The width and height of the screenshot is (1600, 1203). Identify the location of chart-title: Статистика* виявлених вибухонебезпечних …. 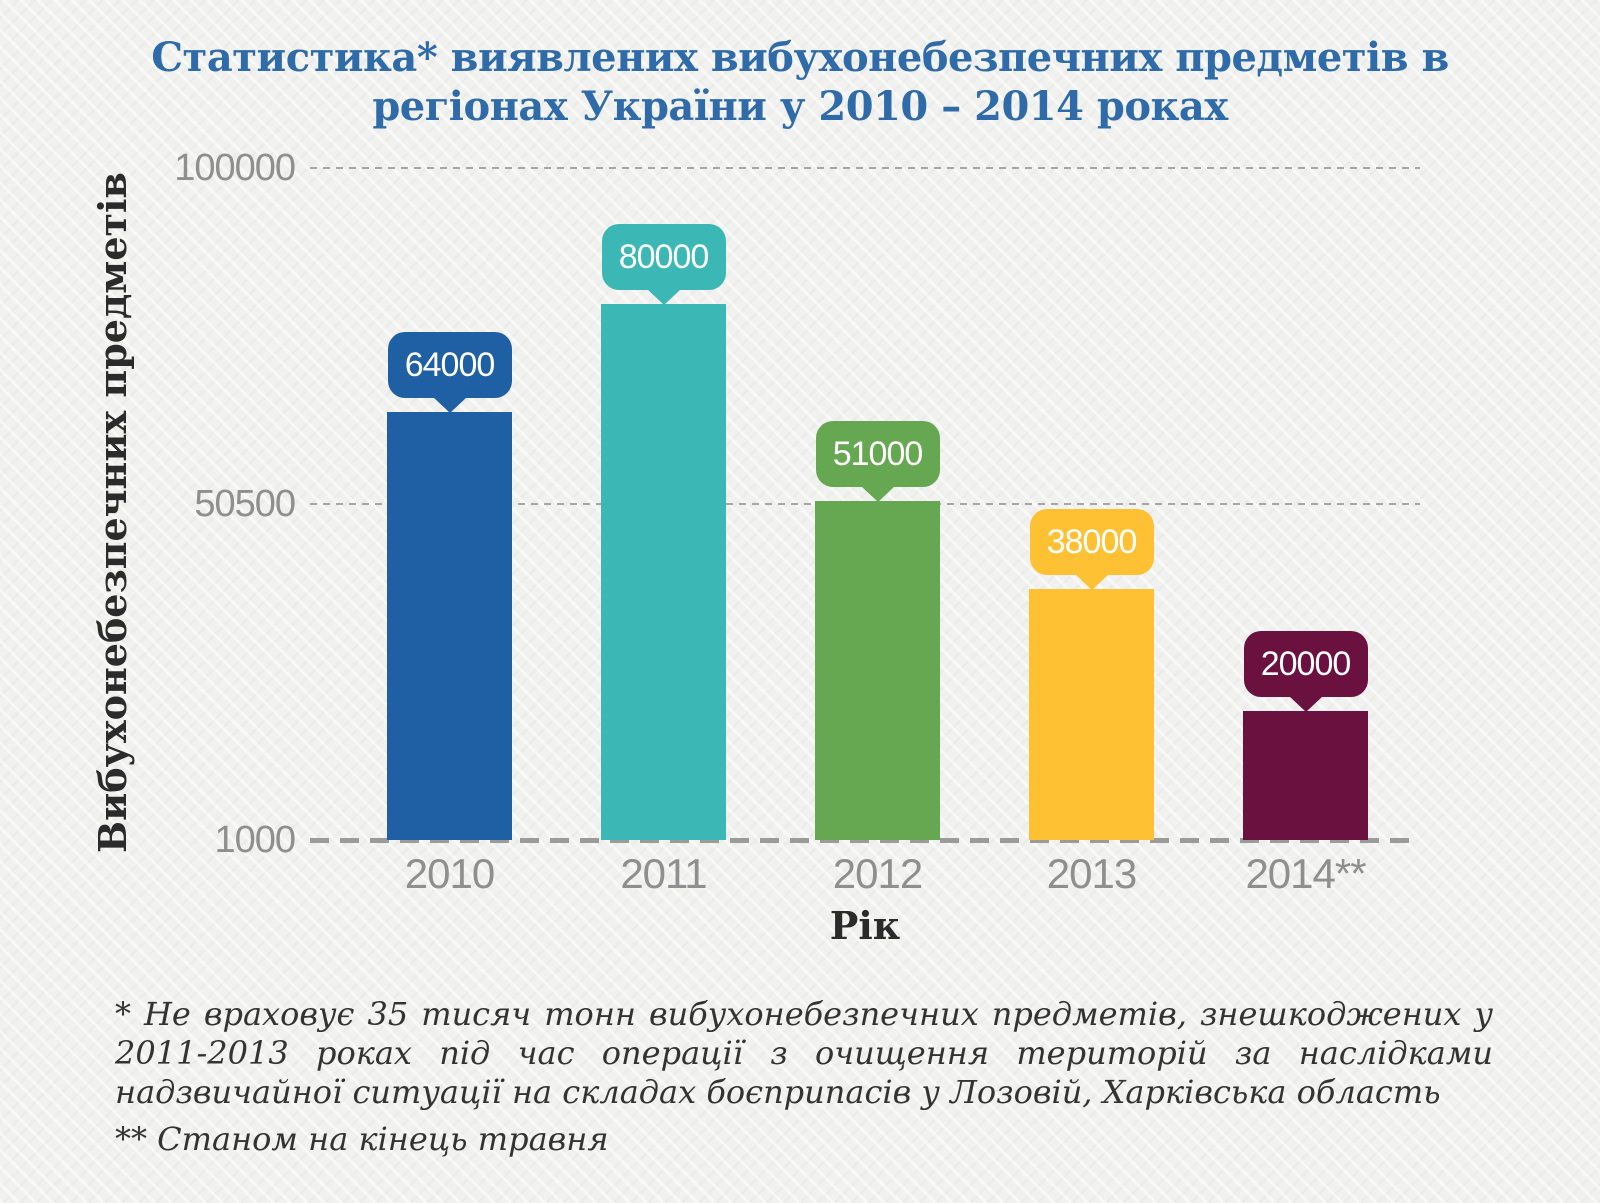
(800, 82).